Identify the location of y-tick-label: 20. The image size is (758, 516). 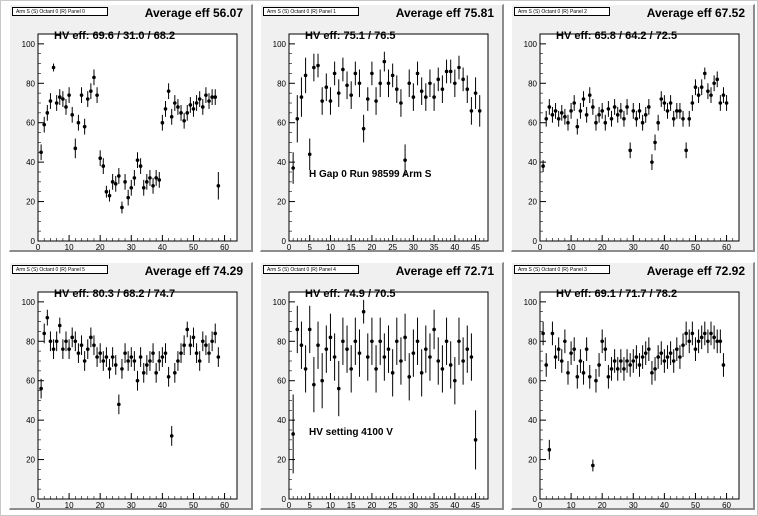
(30, 460).